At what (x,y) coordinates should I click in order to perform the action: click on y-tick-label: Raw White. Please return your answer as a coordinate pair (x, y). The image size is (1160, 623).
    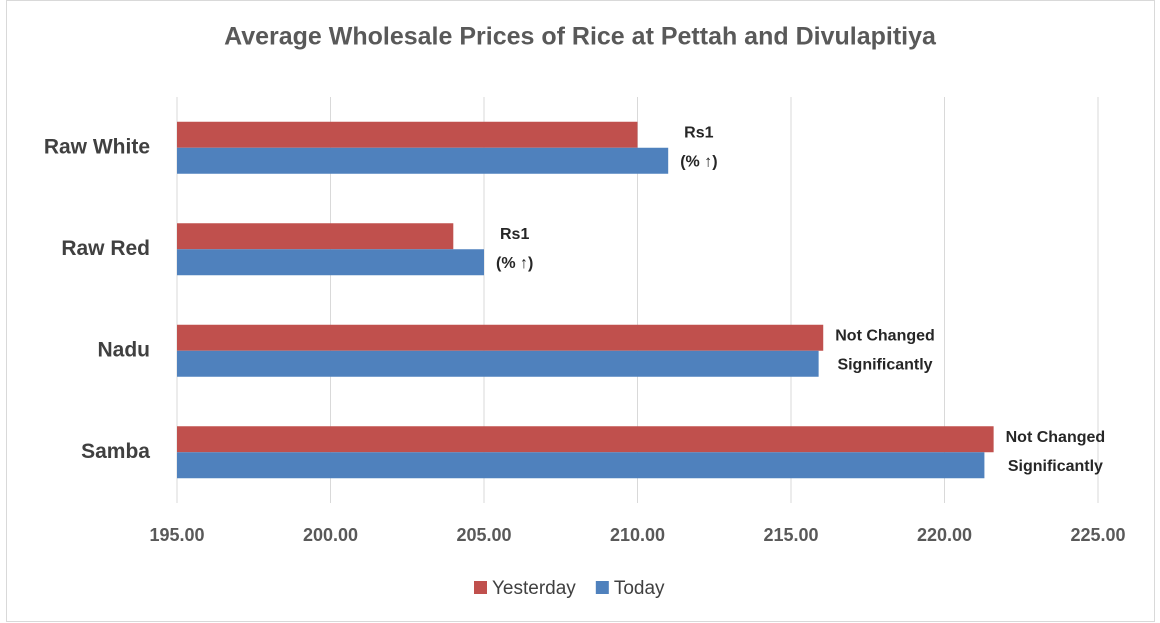
    Looking at the image, I should click on (97, 146).